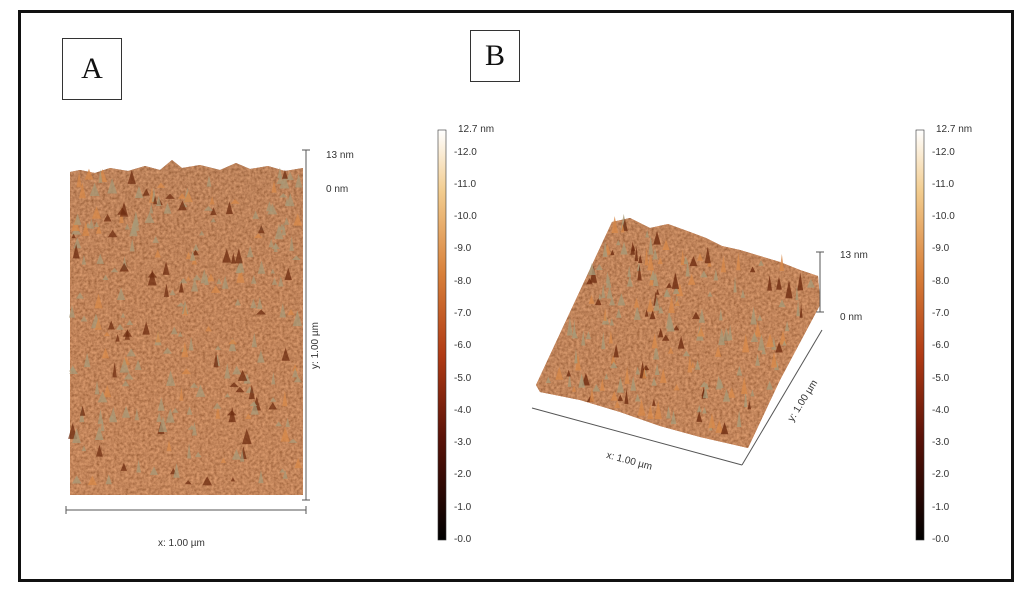 Image resolution: width=1034 pixels, height=594 pixels. What do you see at coordinates (340, 155) in the screenshot?
I see `panel-a-zmax: 13 nm` at bounding box center [340, 155].